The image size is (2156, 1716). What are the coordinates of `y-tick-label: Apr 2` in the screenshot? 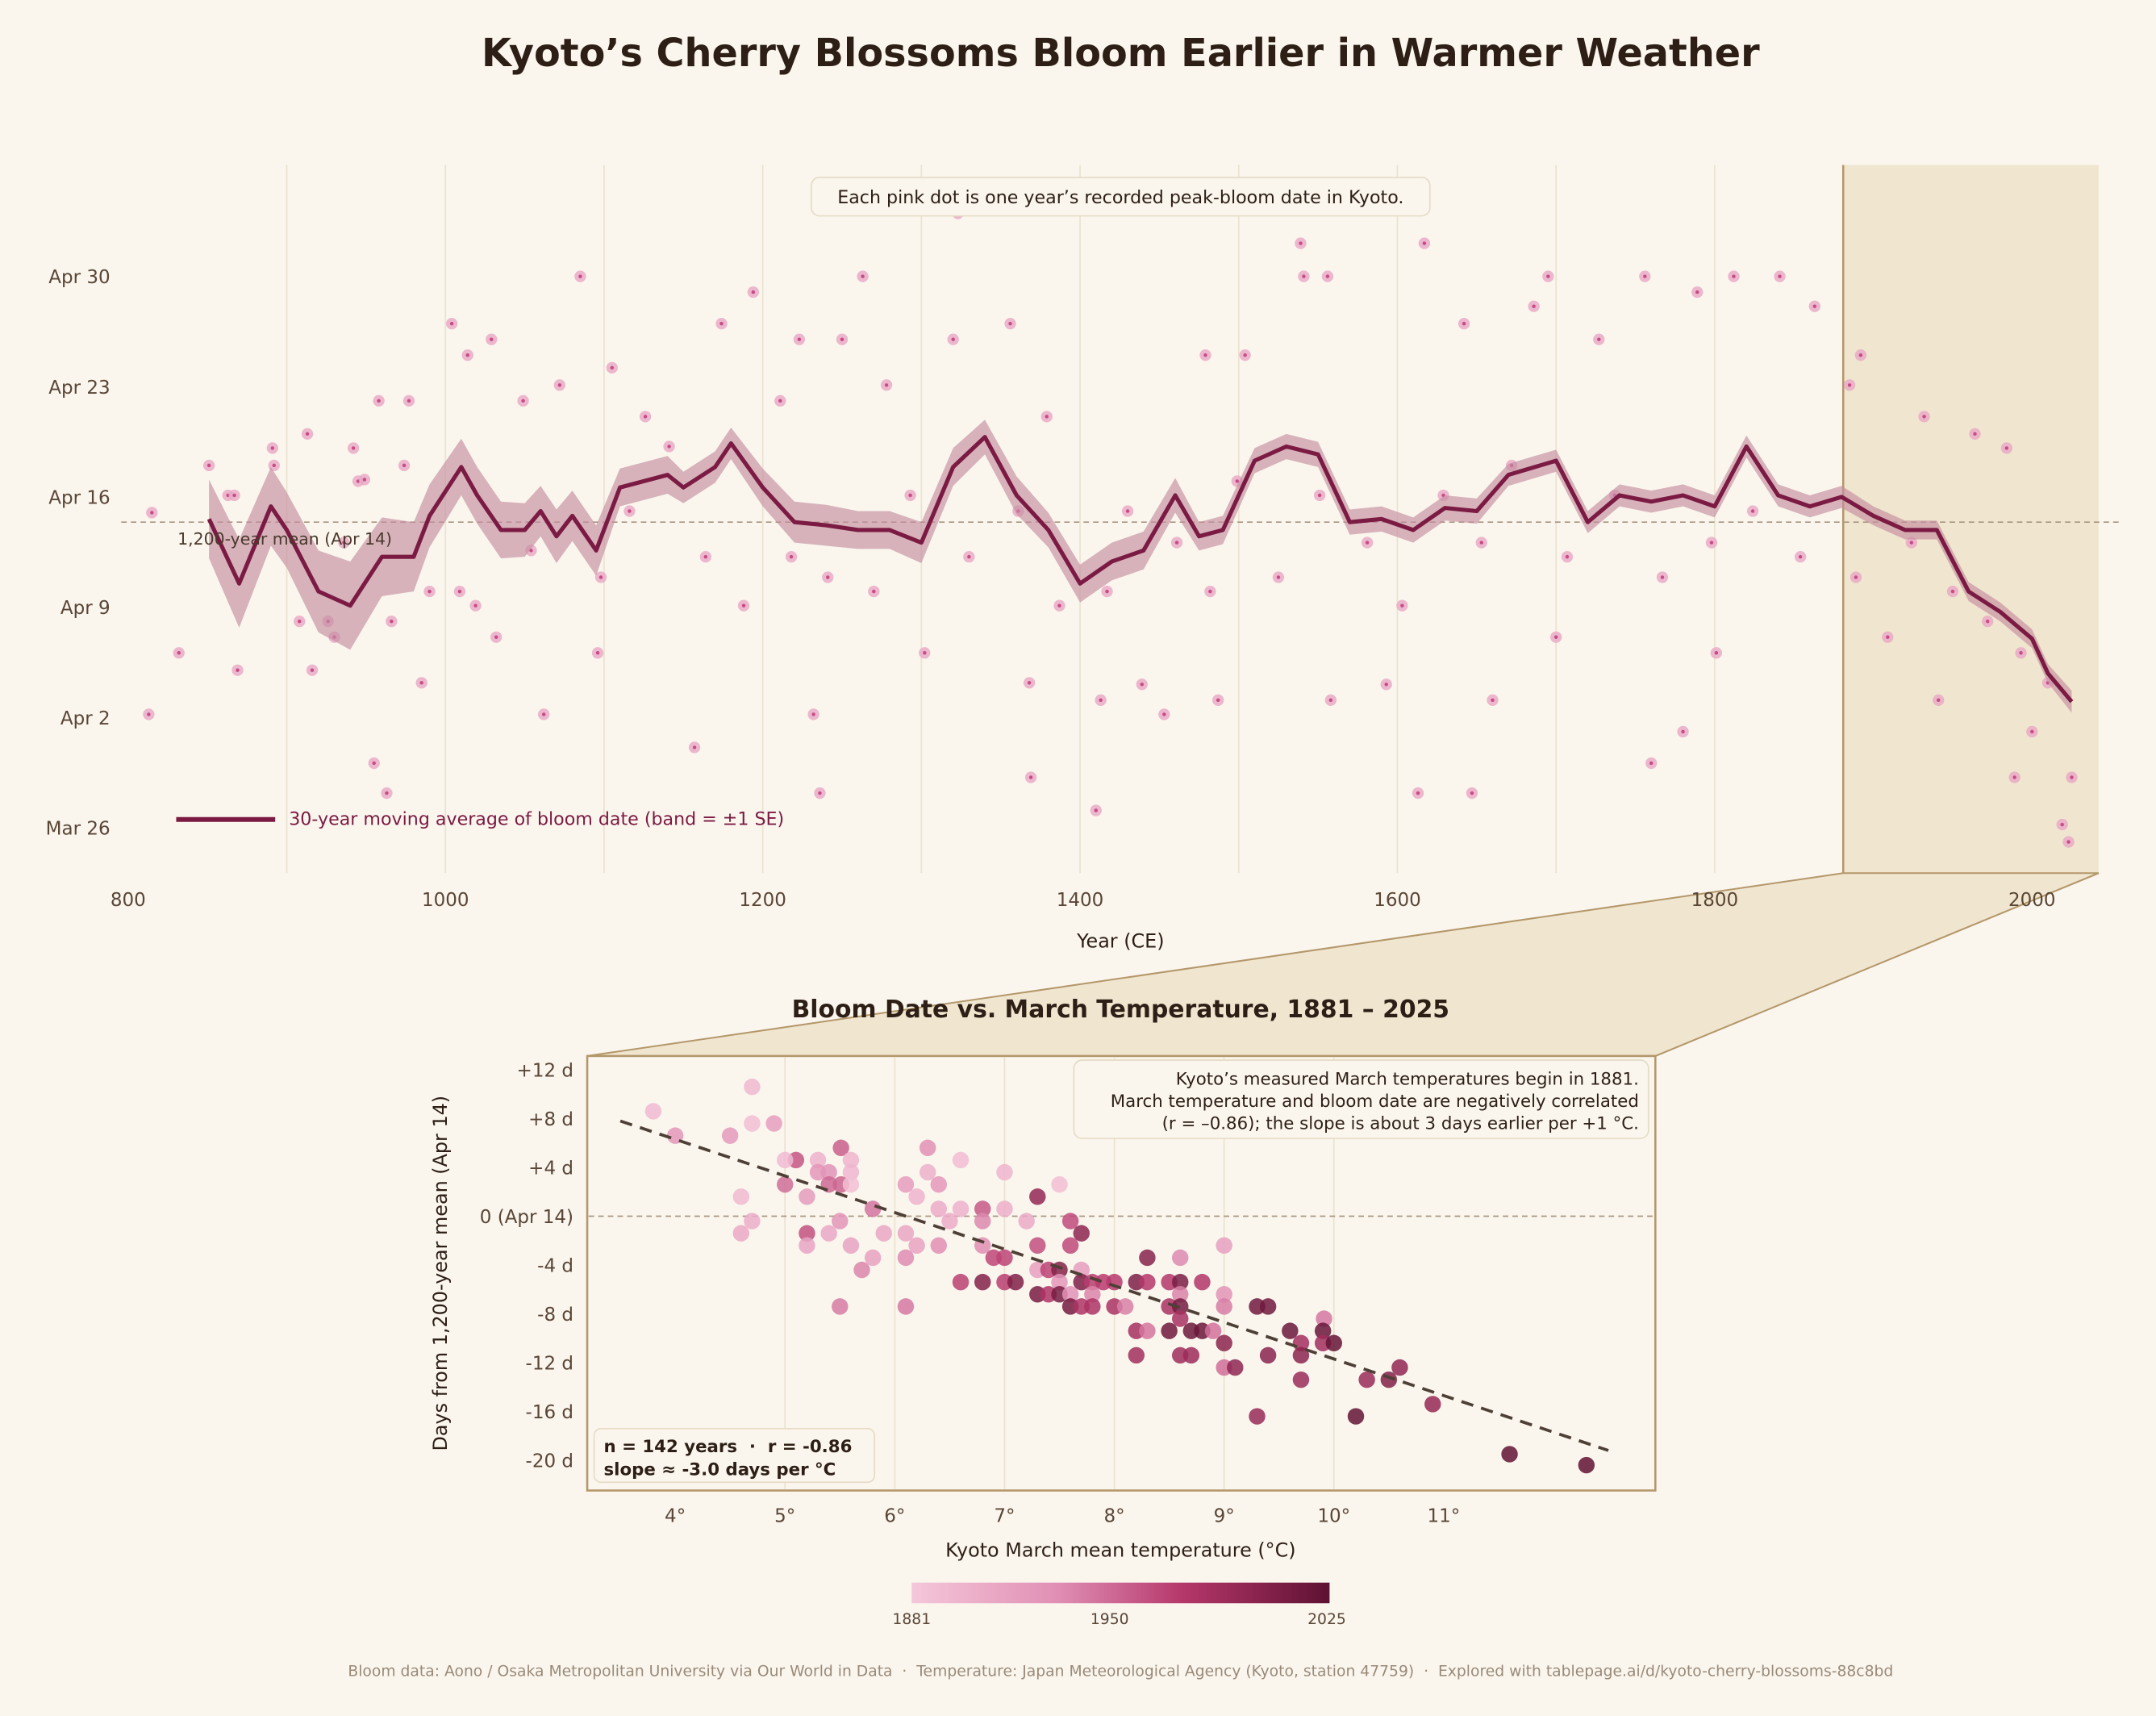 It's located at (86, 718).